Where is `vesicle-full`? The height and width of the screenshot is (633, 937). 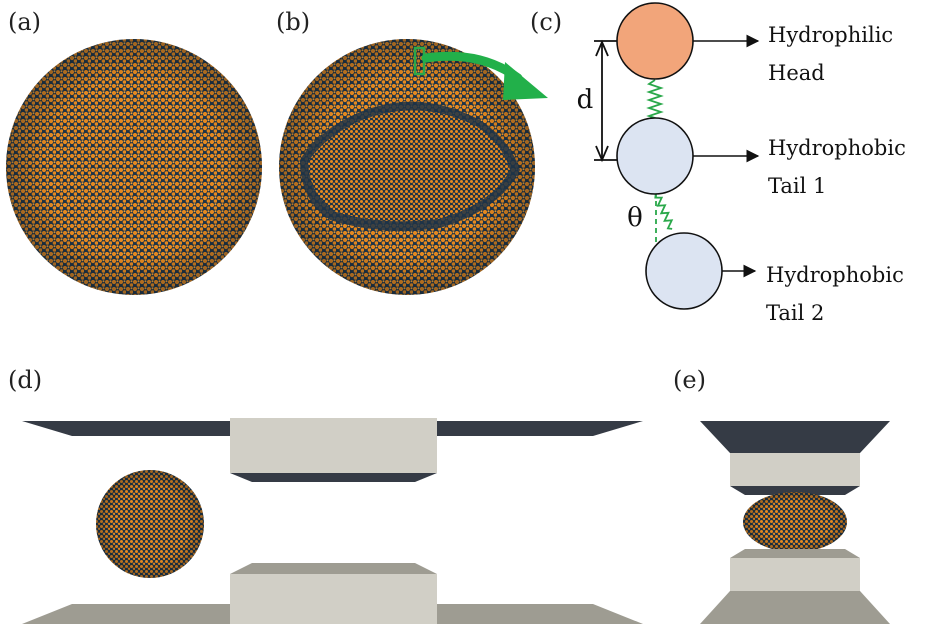 vesicle-full is located at coordinates (134, 167).